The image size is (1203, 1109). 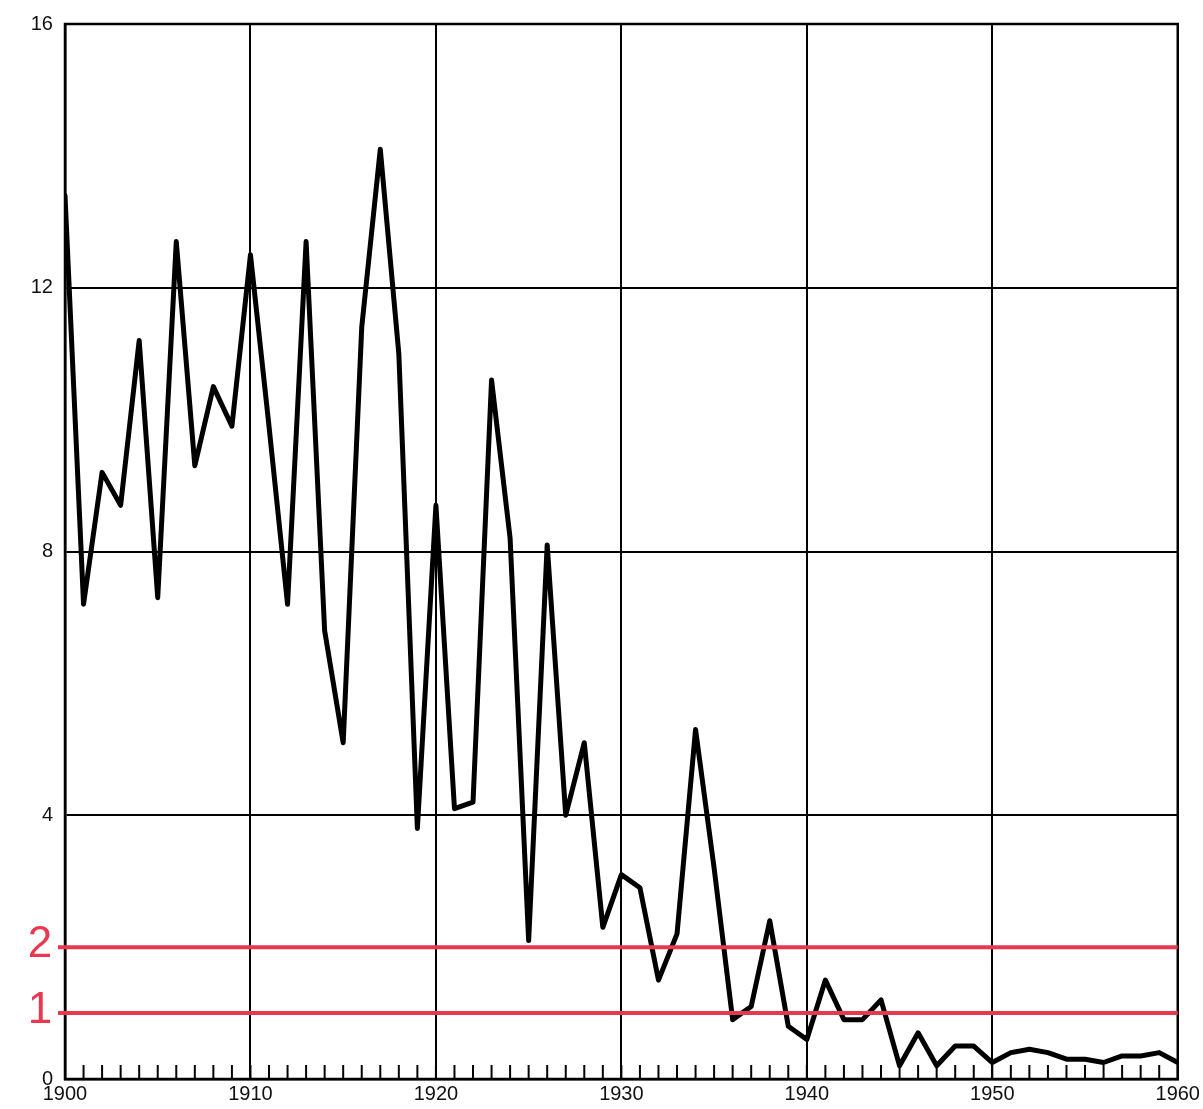 I want to click on x-tick-label: 1960, so click(x=1177, y=1092).